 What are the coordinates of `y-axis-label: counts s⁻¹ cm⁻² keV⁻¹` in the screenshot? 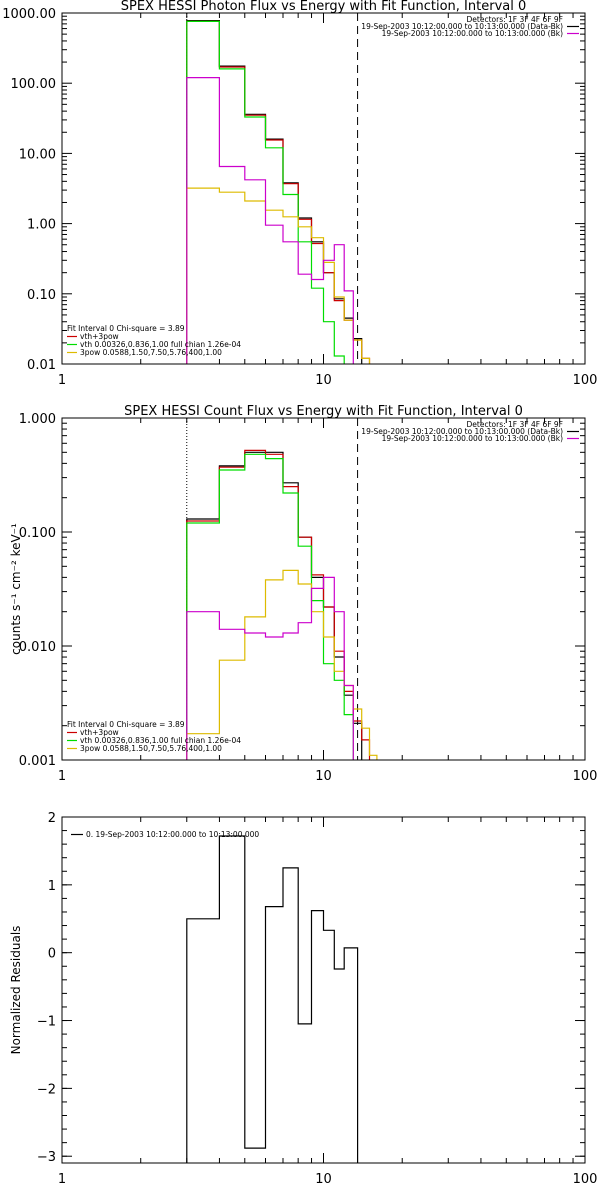 It's located at (16, 589).